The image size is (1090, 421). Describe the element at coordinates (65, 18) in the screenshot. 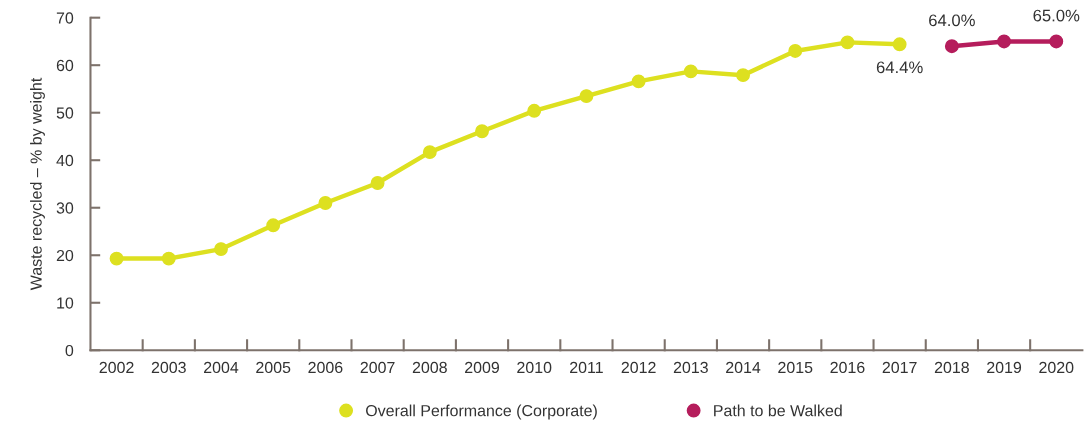

I see `y-tick-label: 70` at that location.